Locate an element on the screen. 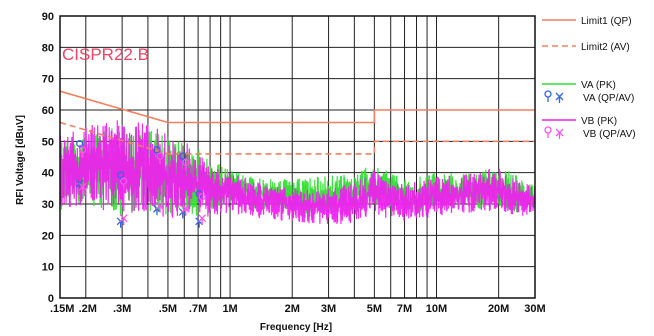 This screenshot has width=654, height=336. y-tick-label: 10 is located at coordinates (48, 268).